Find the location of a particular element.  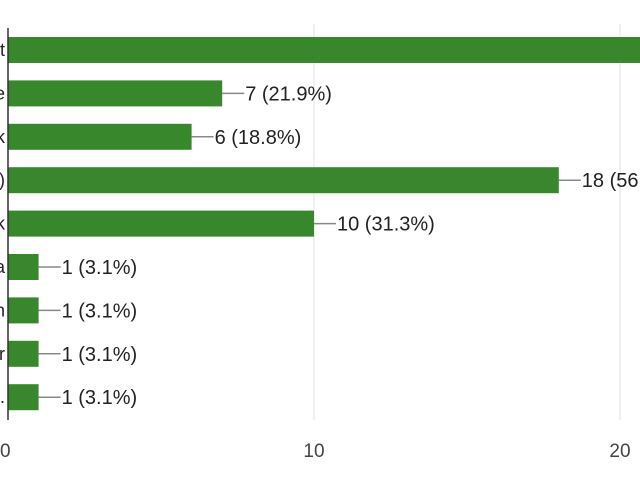

category-labels: t e k) k a n r. is located at coordinates (3, 223).